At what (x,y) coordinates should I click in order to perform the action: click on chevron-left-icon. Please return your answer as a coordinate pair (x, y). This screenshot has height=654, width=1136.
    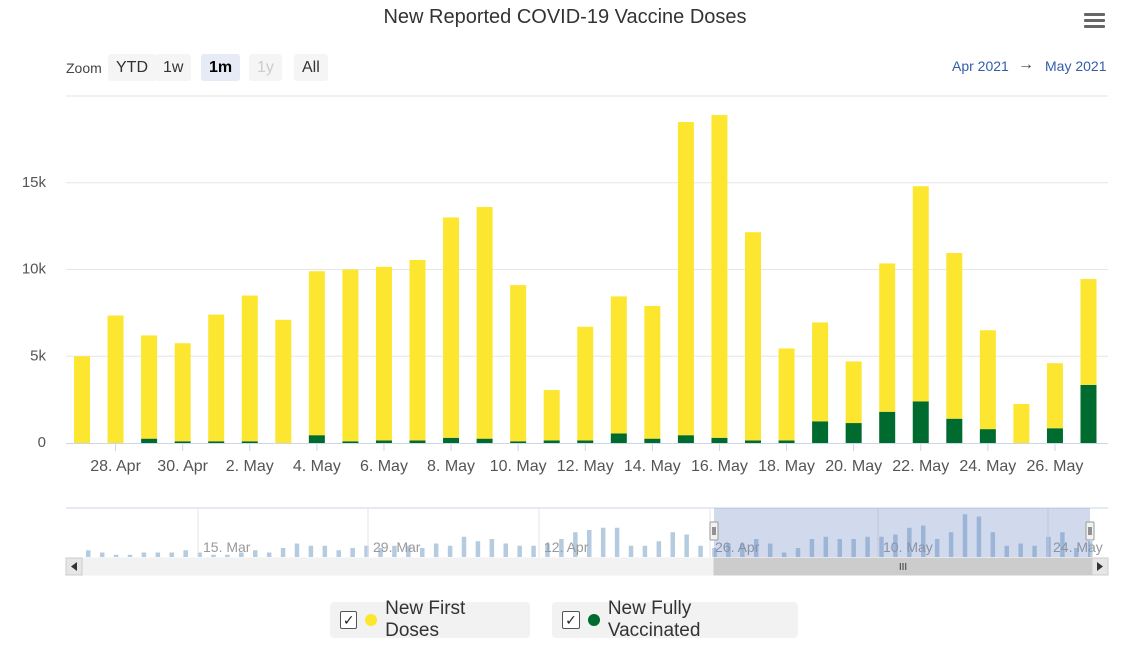
    Looking at the image, I should click on (74, 566).